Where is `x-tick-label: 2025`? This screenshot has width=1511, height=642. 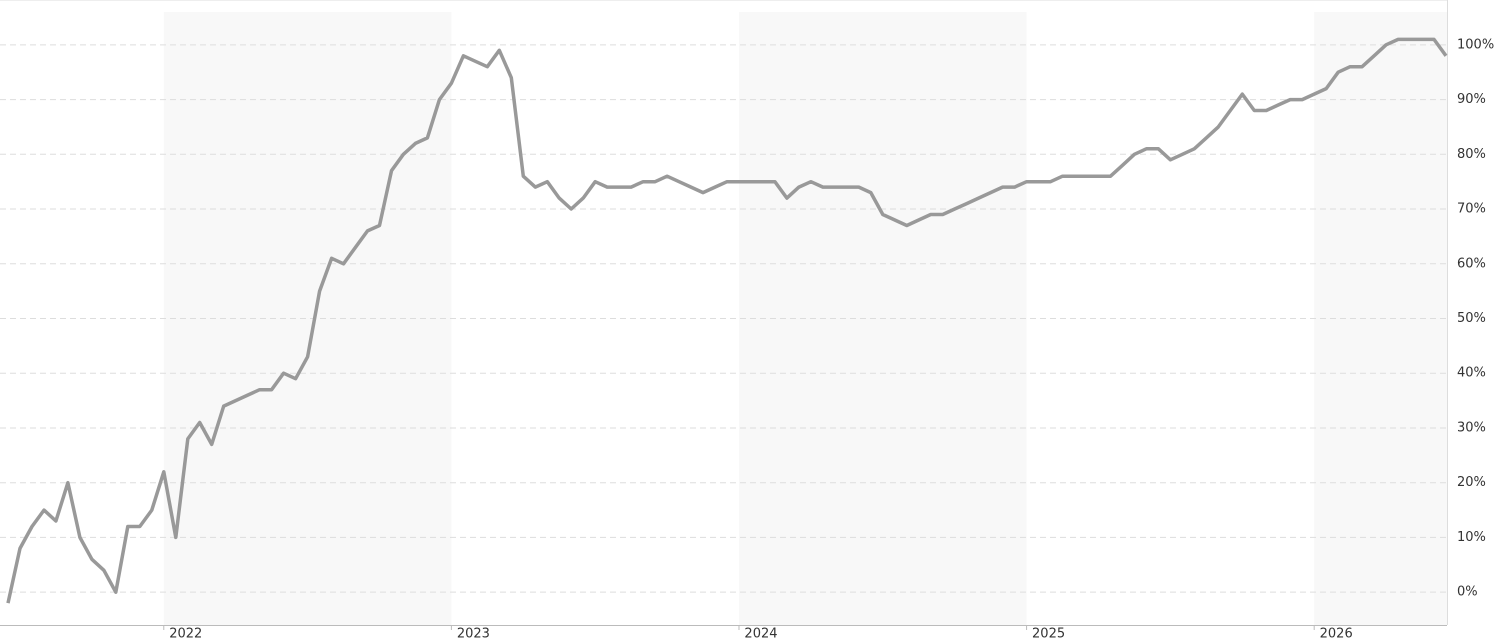 x-tick-label: 2025 is located at coordinates (1048, 634).